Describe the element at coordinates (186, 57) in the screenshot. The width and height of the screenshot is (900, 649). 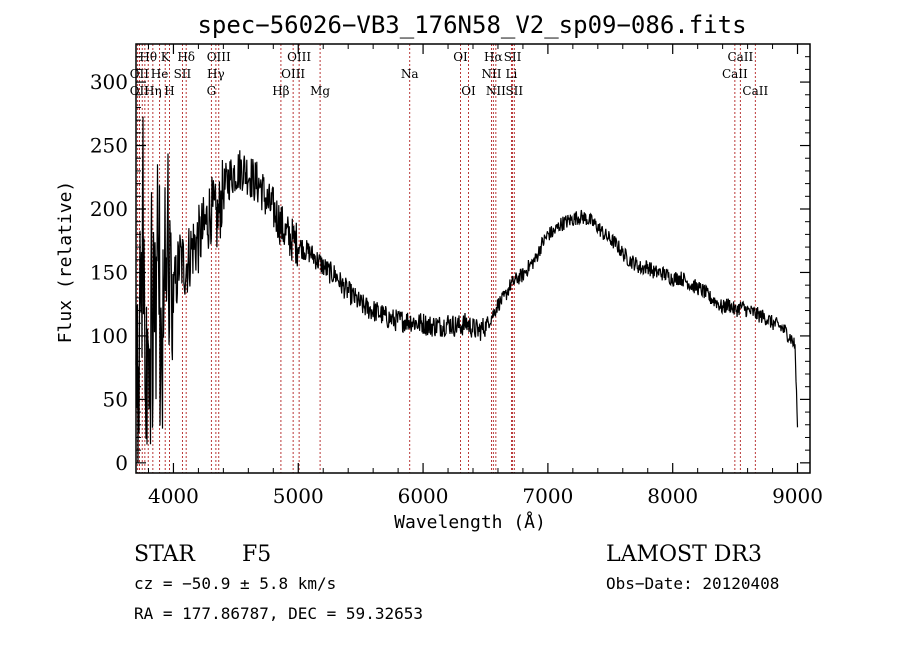
I see `spectral-line-label: Hδ` at that location.